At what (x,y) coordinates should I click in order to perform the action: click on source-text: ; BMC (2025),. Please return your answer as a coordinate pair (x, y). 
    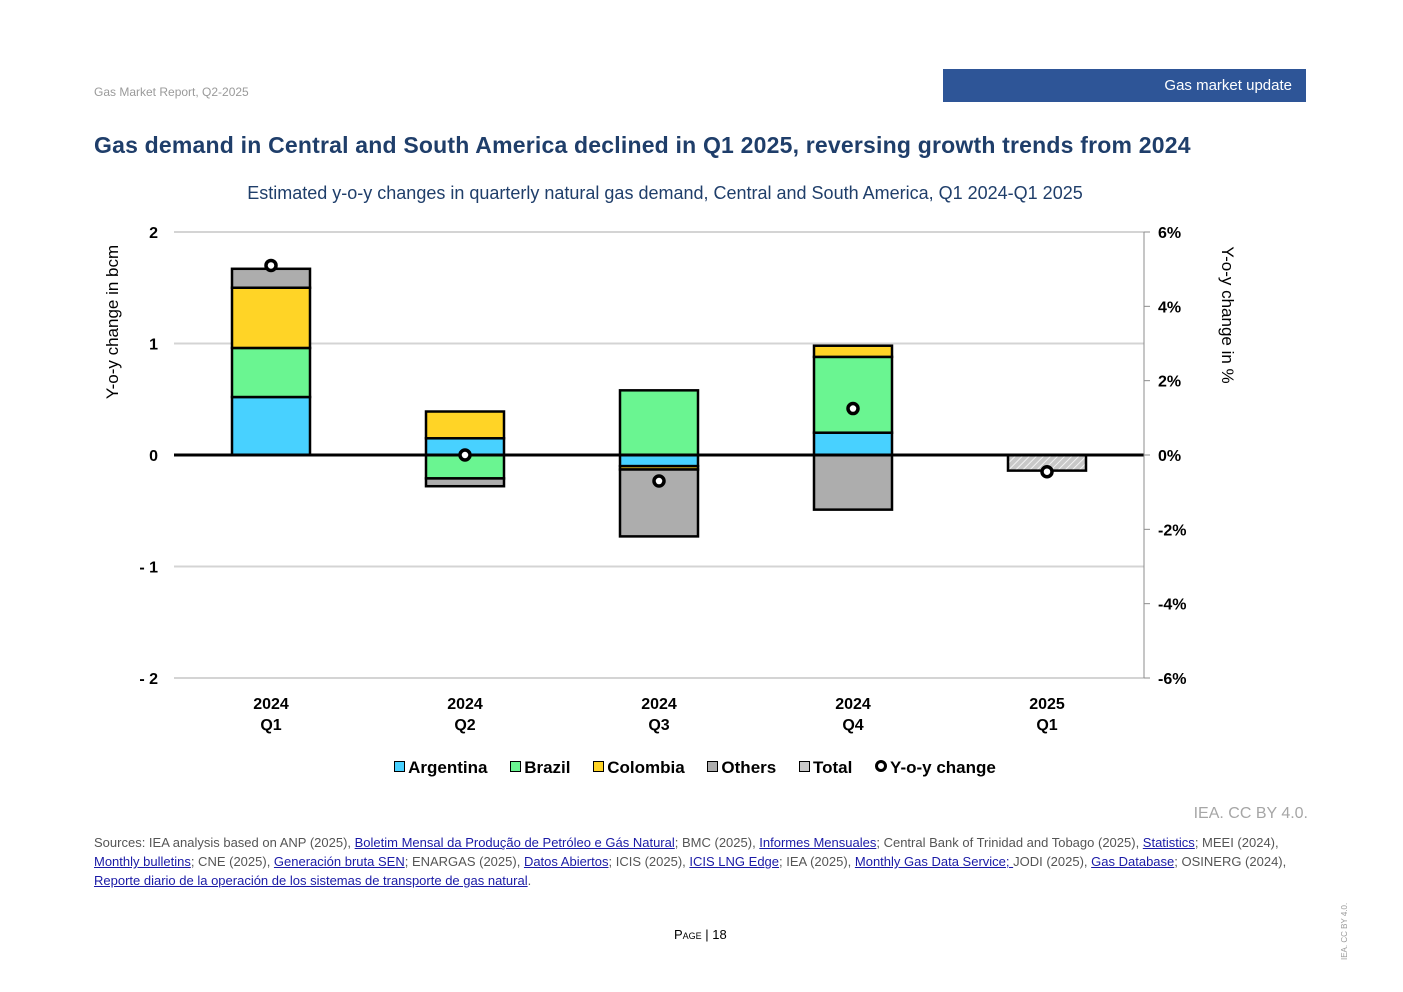
    Looking at the image, I should click on (717, 842).